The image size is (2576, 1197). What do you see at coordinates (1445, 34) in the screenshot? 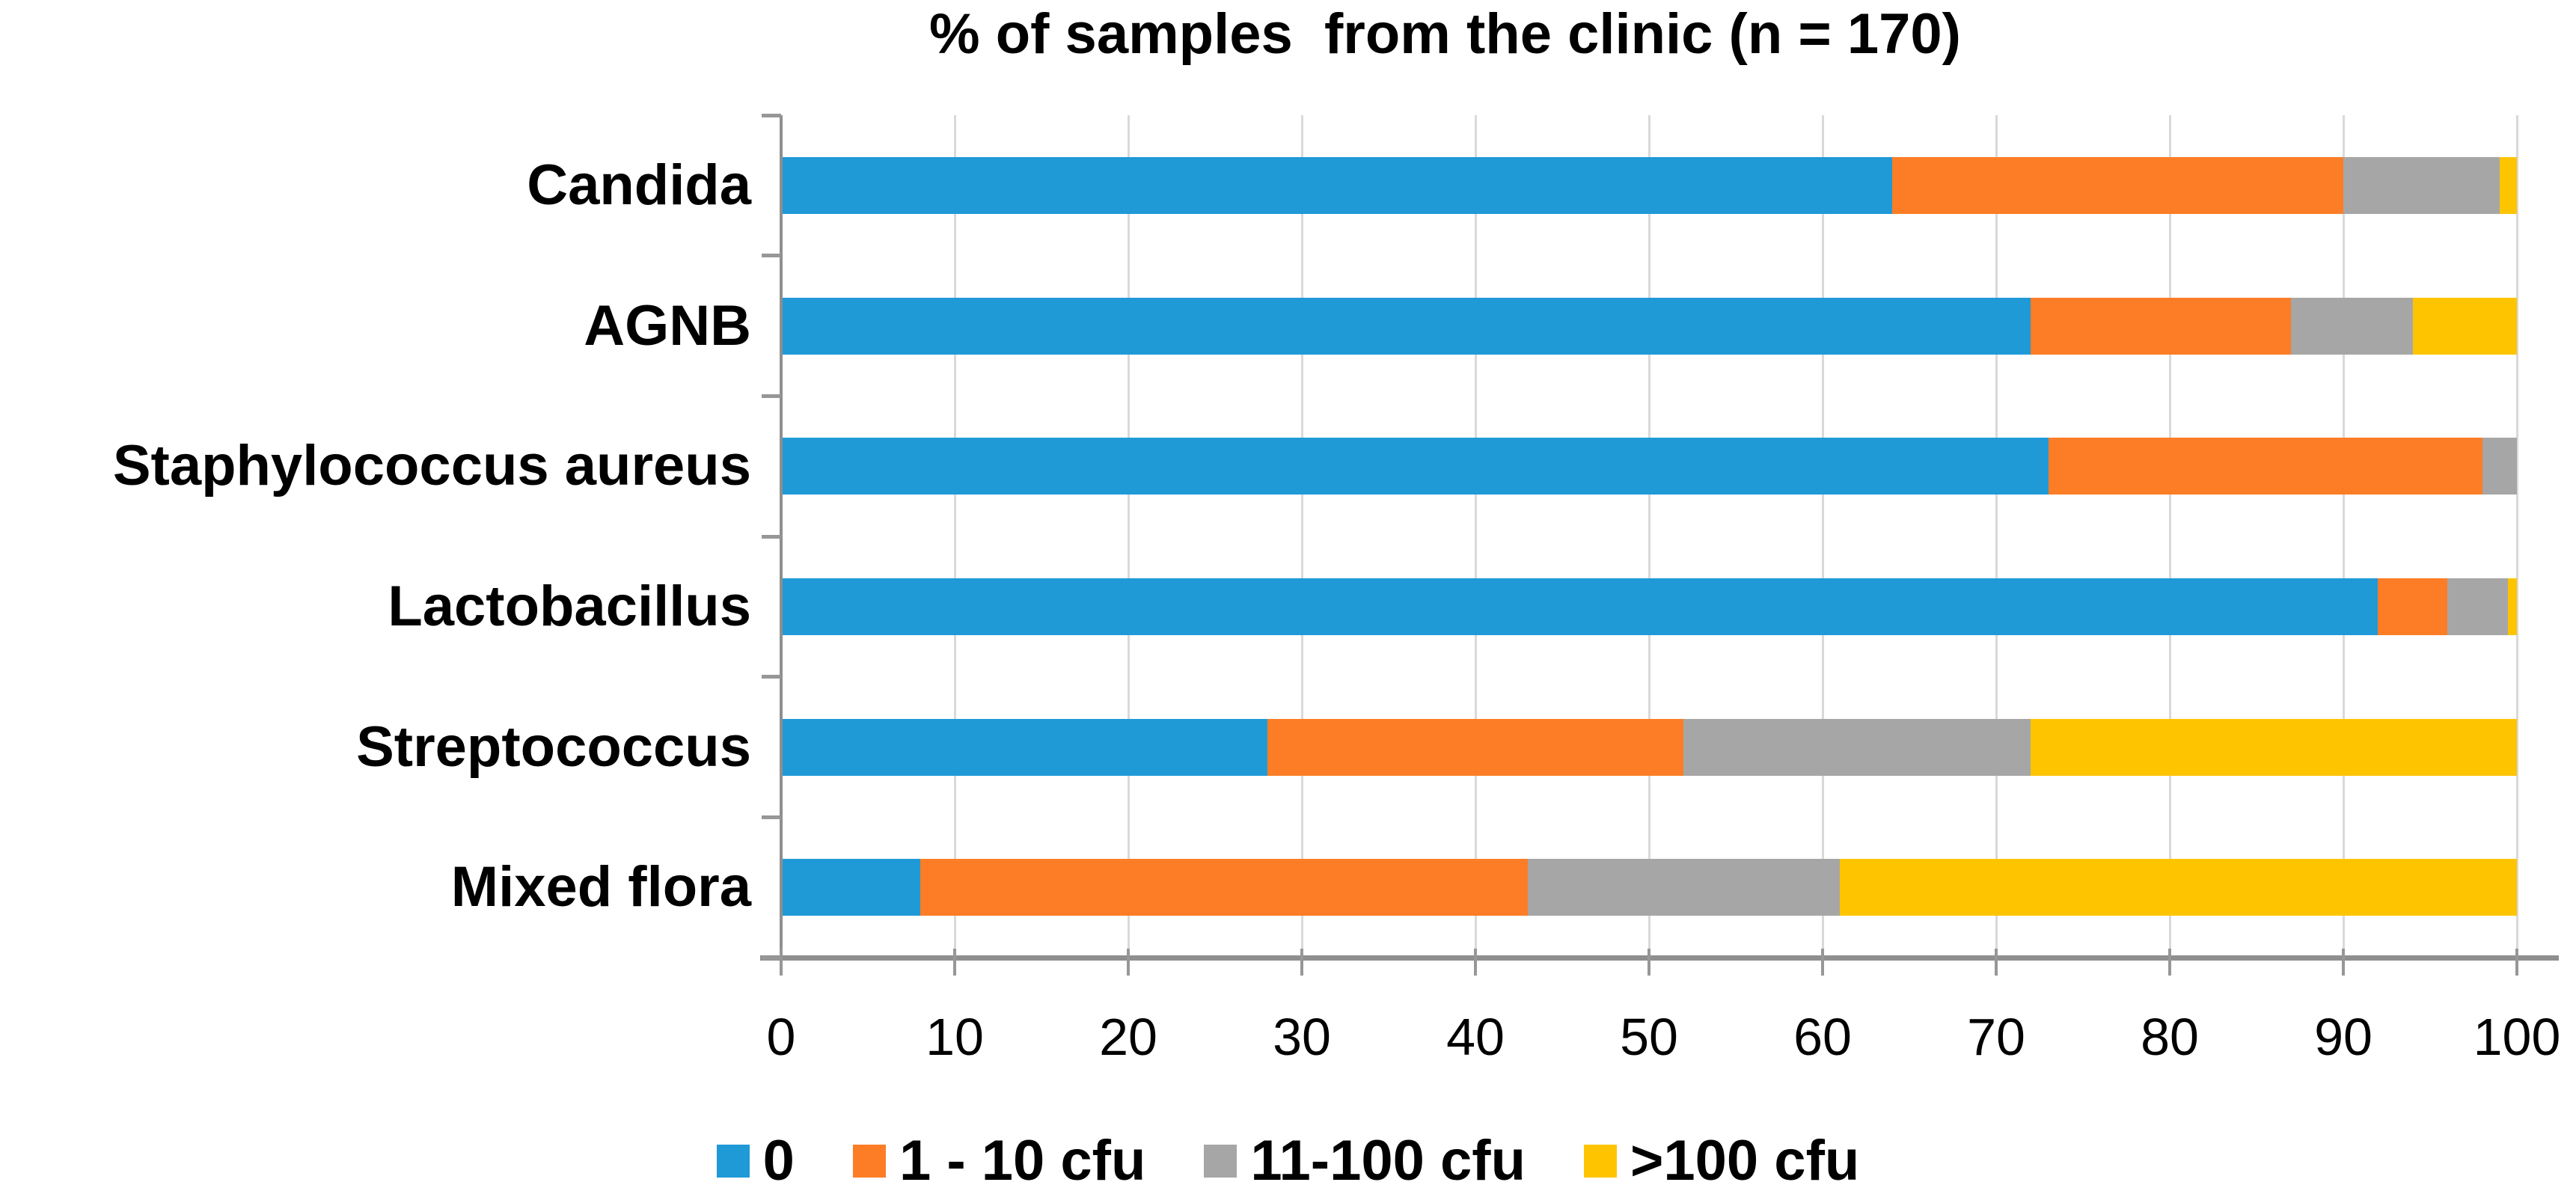
I see `chart-title: % of samples from the clinic (n = 170)` at bounding box center [1445, 34].